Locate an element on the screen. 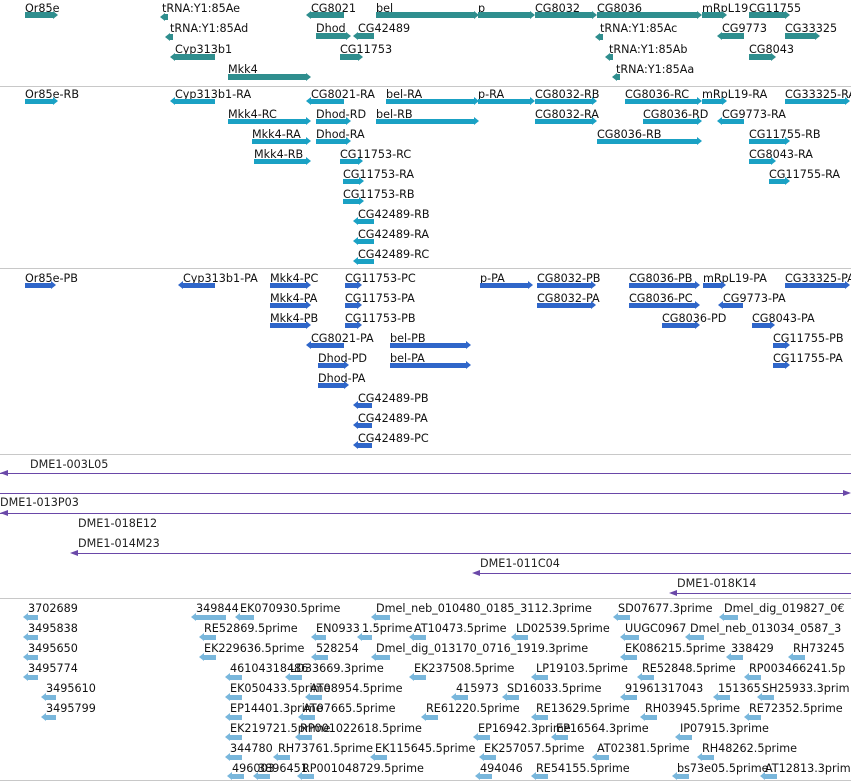 The image size is (851, 783). ests-feature-label: EK115645.5prime is located at coordinates (425, 748).